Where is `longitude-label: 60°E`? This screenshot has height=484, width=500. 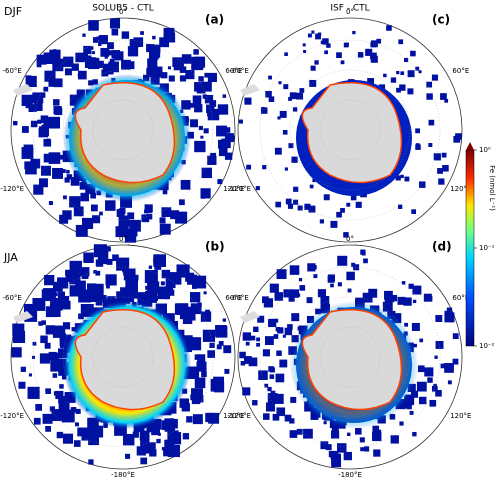 longitude-label: 60°E is located at coordinates (233, 298).